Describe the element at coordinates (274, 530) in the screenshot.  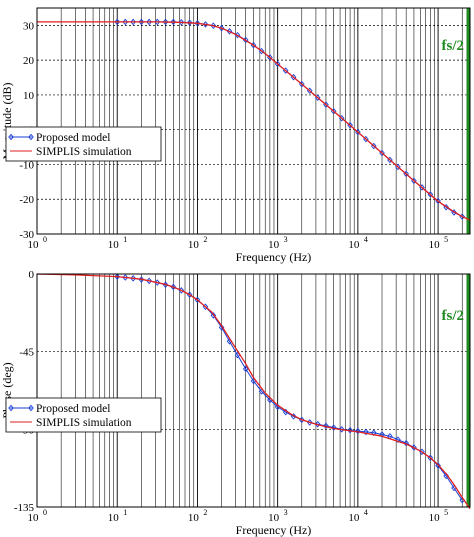
I see `phase-x-axis-label: Frequency (Hz)` at that location.